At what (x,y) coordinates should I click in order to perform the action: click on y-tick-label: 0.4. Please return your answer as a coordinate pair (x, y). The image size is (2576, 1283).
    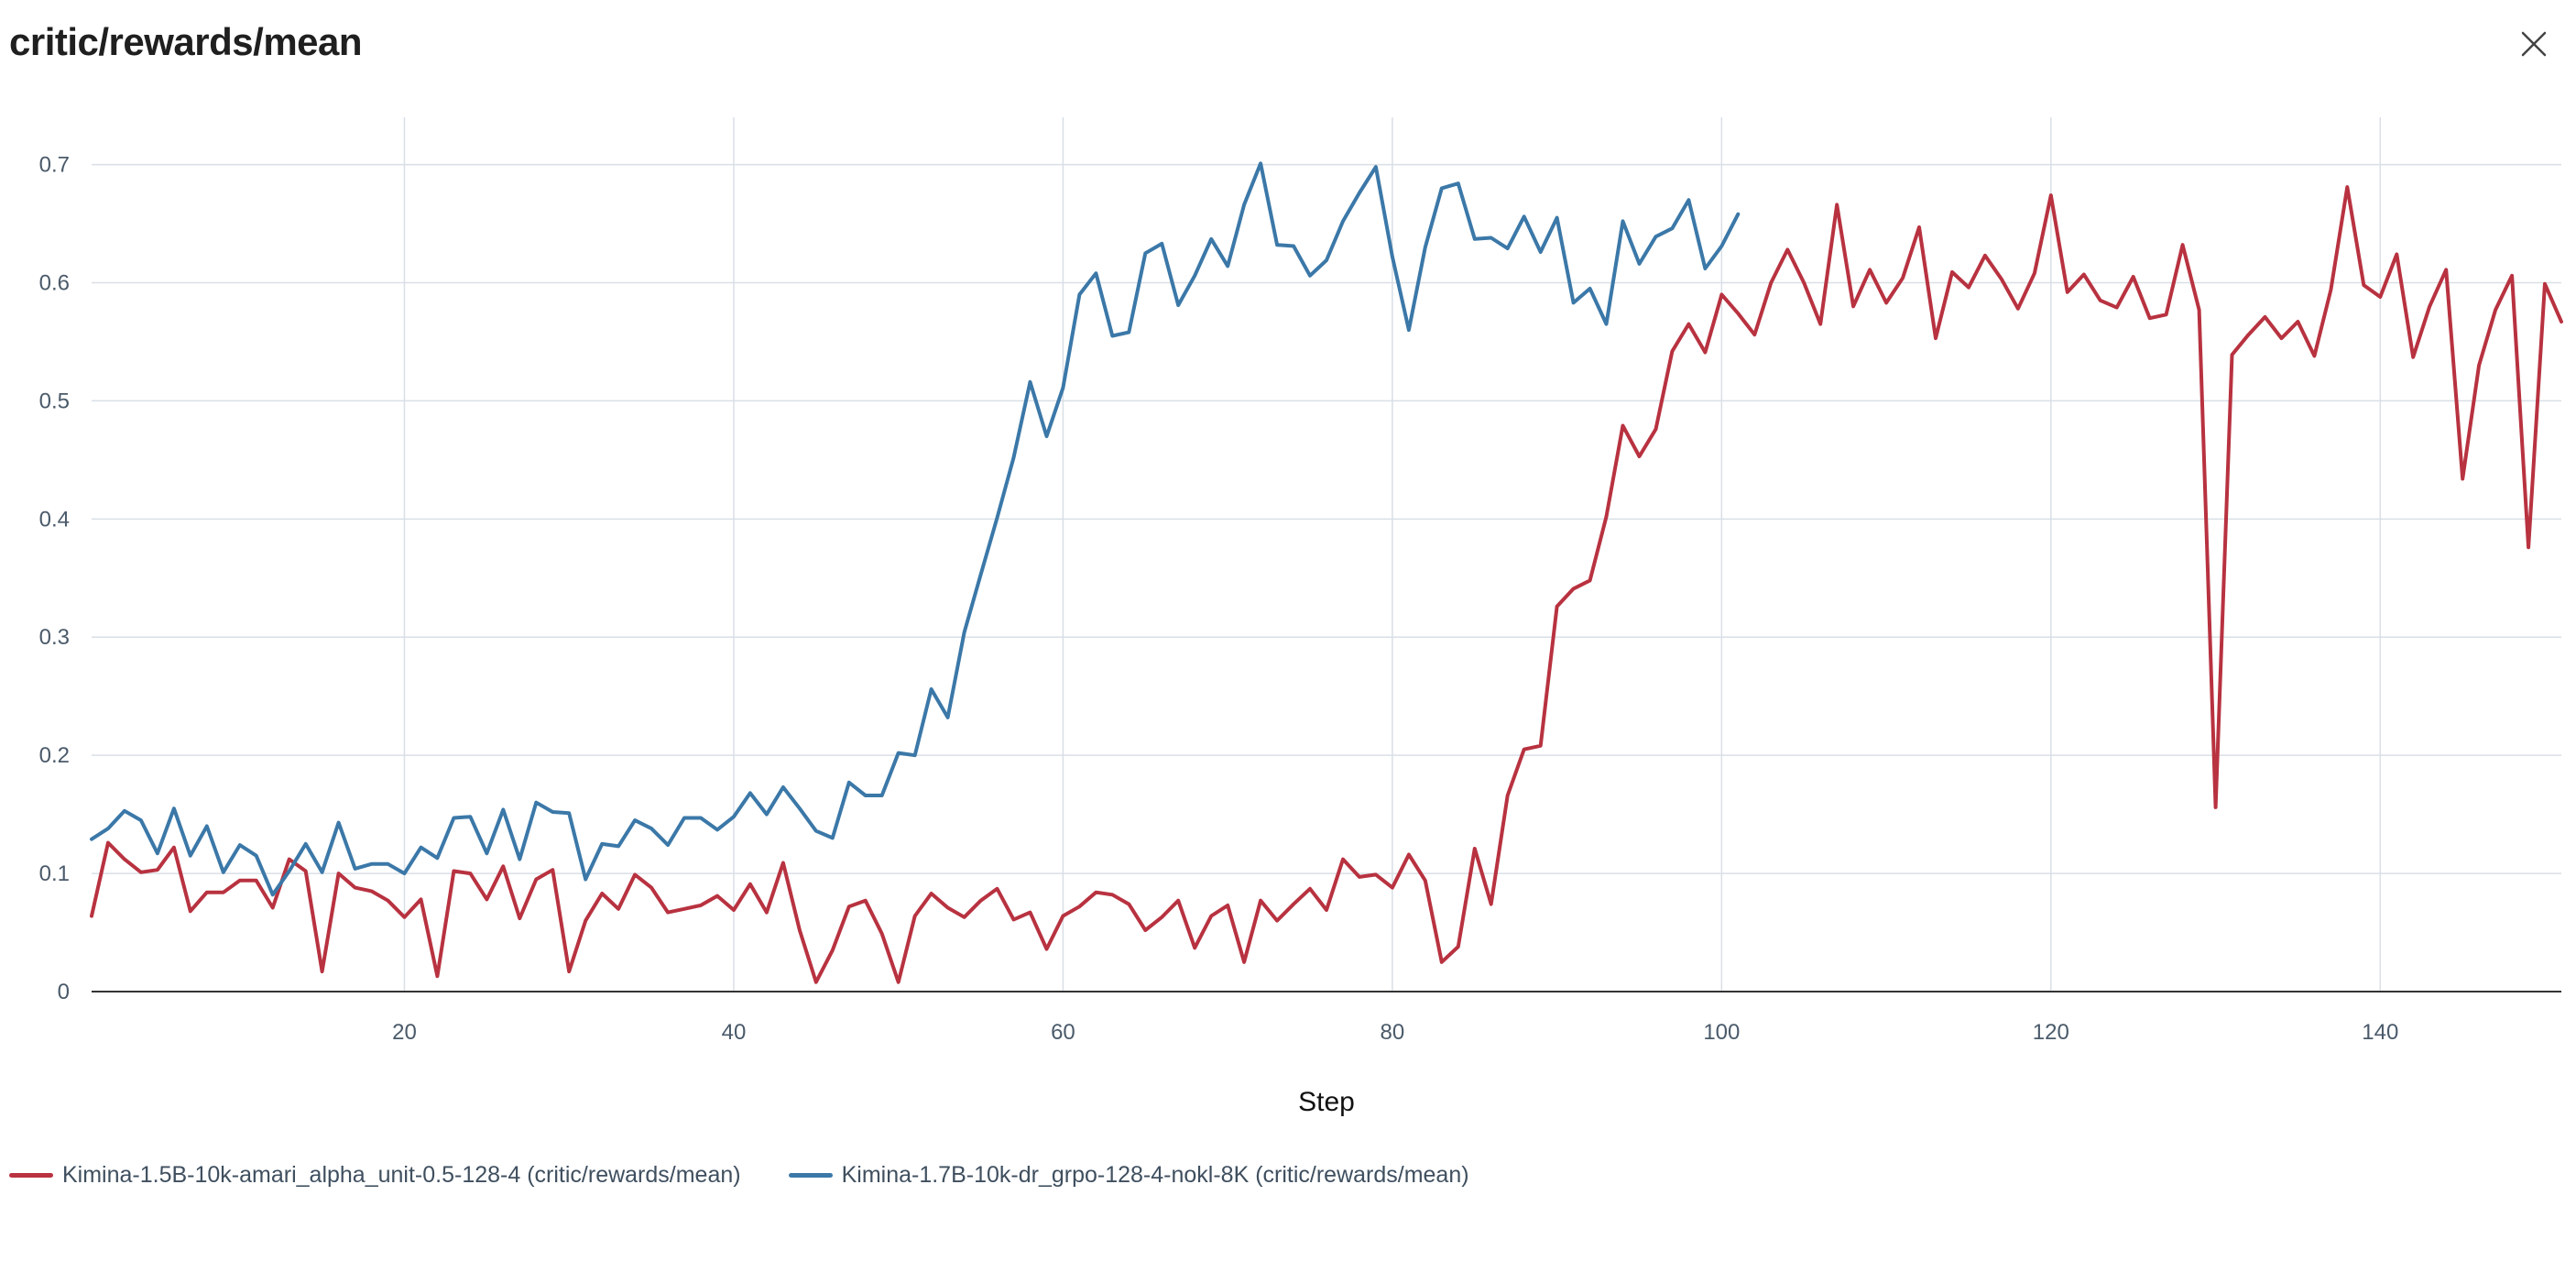
    Looking at the image, I should click on (55, 519).